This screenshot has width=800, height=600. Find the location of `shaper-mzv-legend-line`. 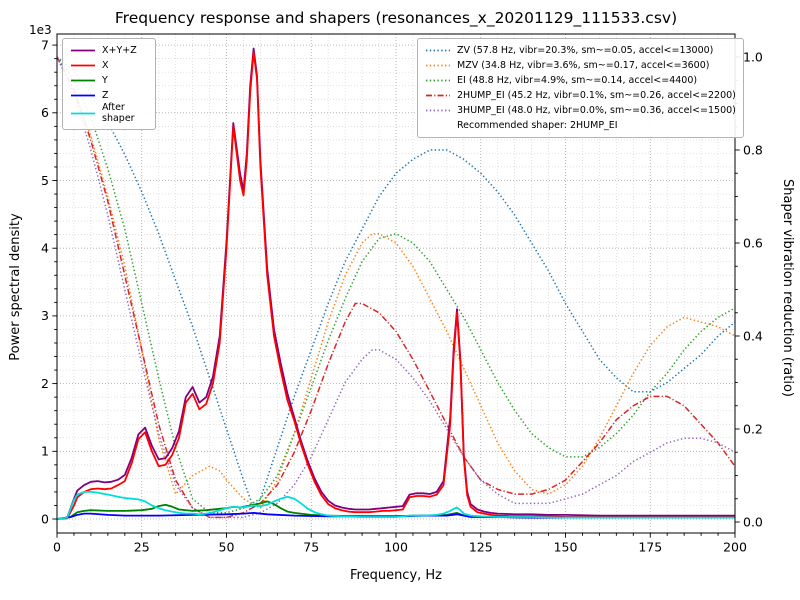

shaper-mzv-legend-line is located at coordinates (438, 65).